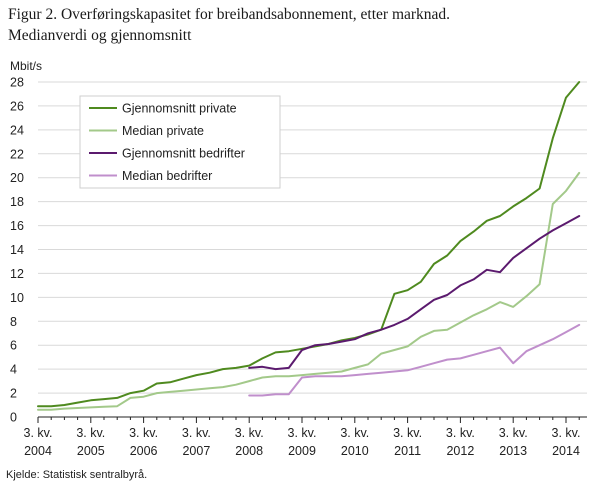 The image size is (609, 487). I want to click on x-tick-label-year: 2009, so click(302, 451).